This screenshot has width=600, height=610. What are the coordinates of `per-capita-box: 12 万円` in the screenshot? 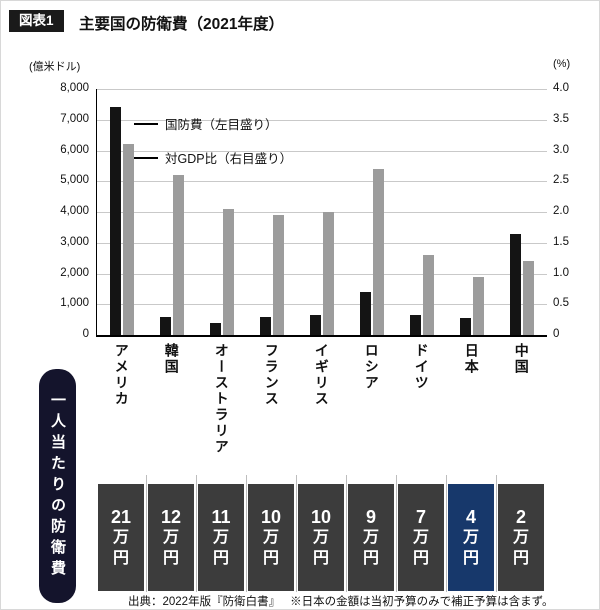 It's located at (171, 537).